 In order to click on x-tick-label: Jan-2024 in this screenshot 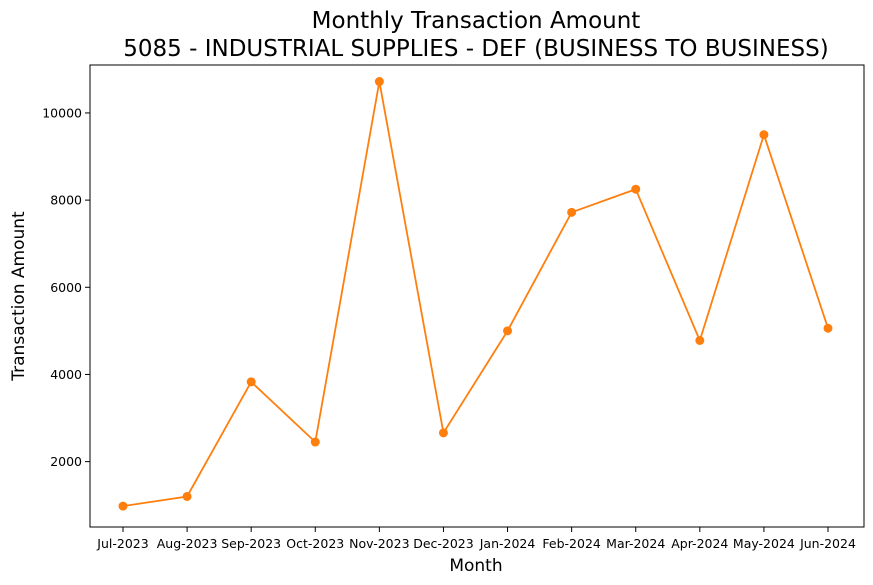, I will do `click(507, 543)`.